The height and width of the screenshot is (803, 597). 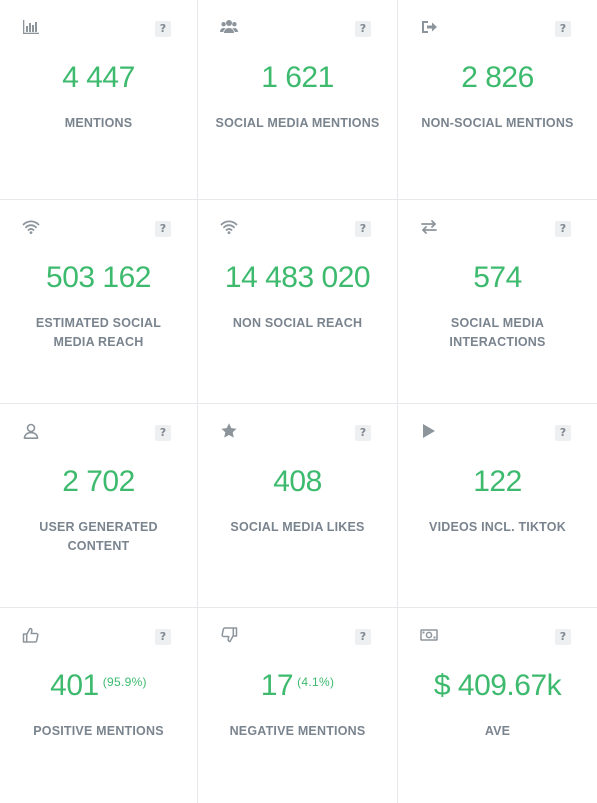 I want to click on metric-value-row: 401 (95.9%), so click(x=98, y=686).